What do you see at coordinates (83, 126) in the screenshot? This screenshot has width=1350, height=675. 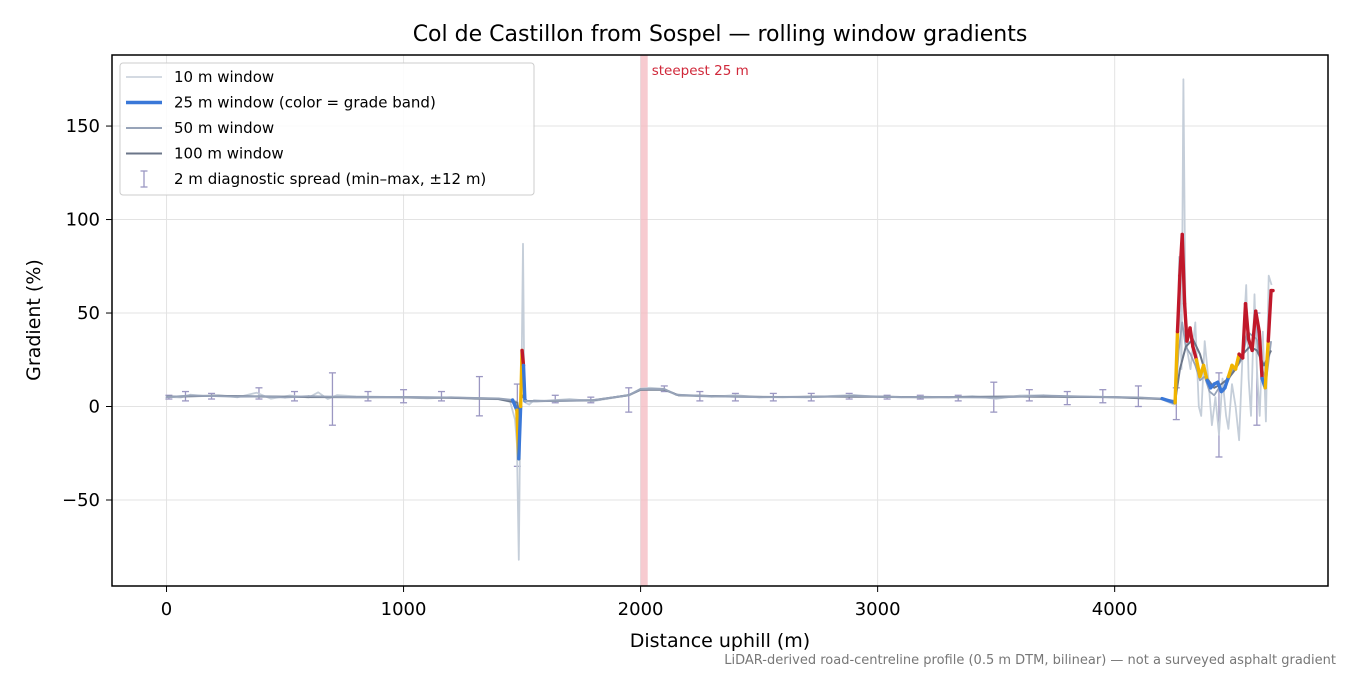 I see `y-tick-label: 150` at bounding box center [83, 126].